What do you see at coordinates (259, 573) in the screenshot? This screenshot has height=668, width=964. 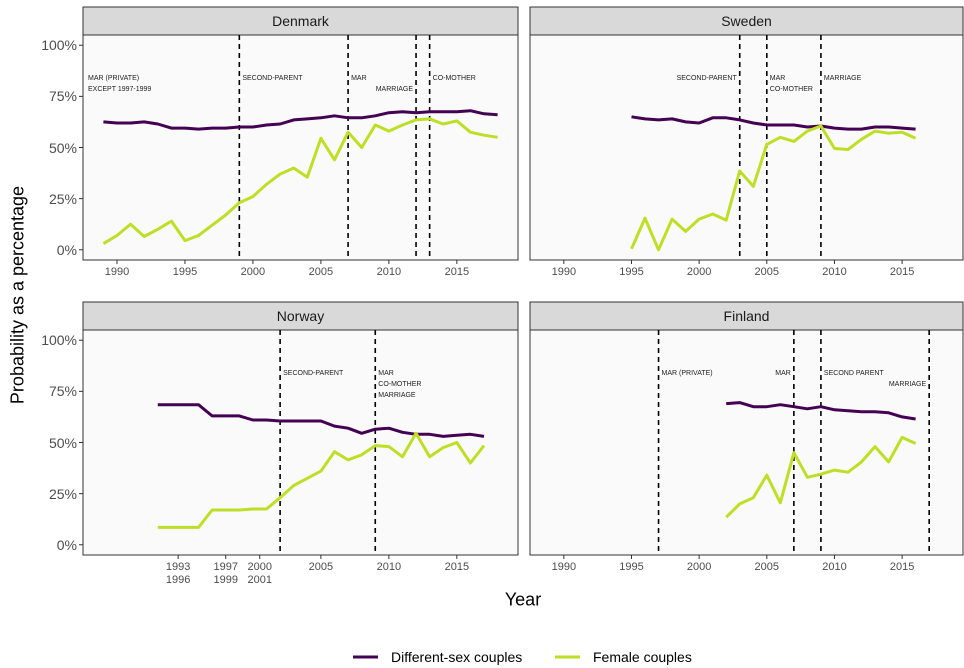 I see `x-tick-label: 2000 2001` at bounding box center [259, 573].